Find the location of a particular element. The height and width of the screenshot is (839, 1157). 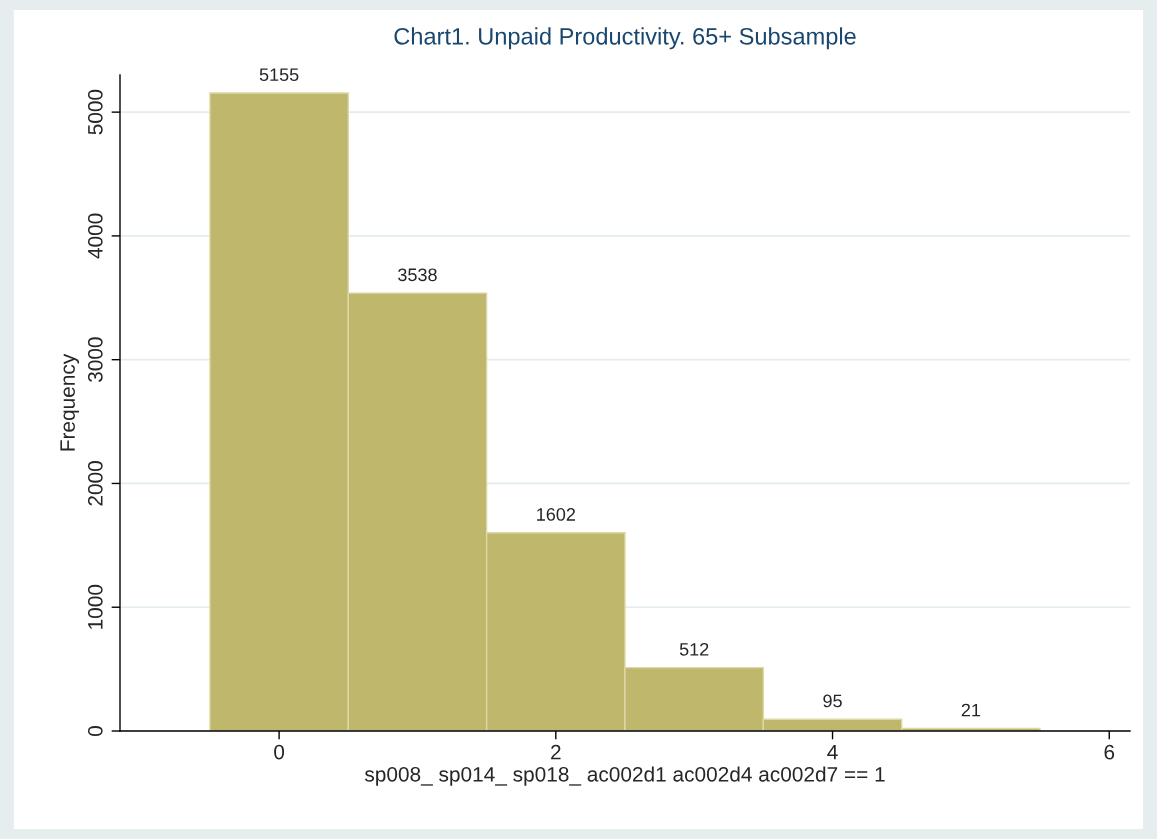

y-axis-title: Frequency is located at coordinates (70, 402).